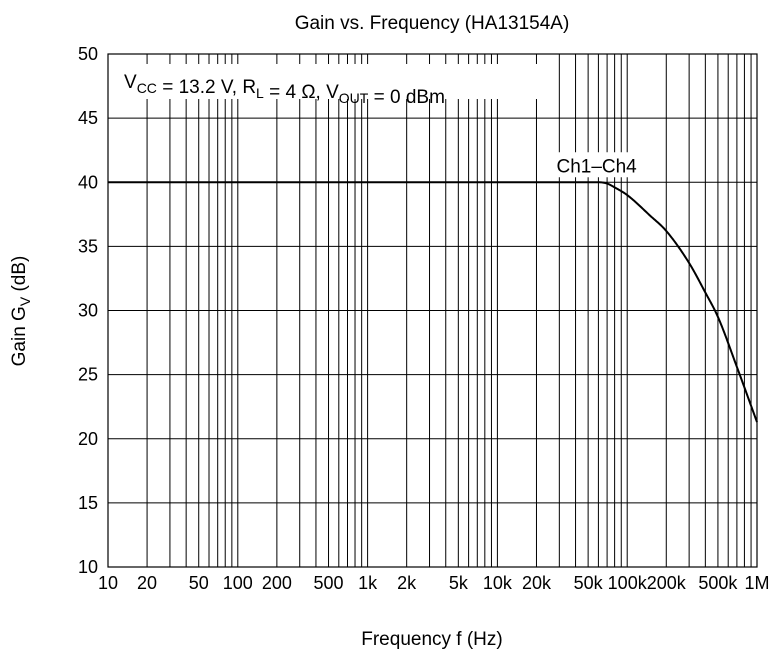  Describe the element at coordinates (88, 54) in the screenshot. I see `y-tick-label: 50` at that location.